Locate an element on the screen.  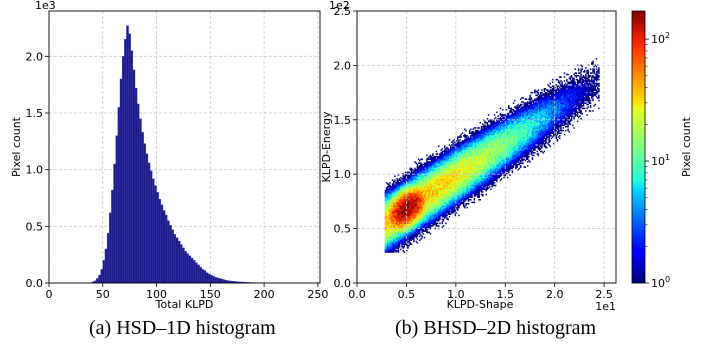
histogram-y-ticks: 0.00.51.01.52.0 is located at coordinates (38, 170).